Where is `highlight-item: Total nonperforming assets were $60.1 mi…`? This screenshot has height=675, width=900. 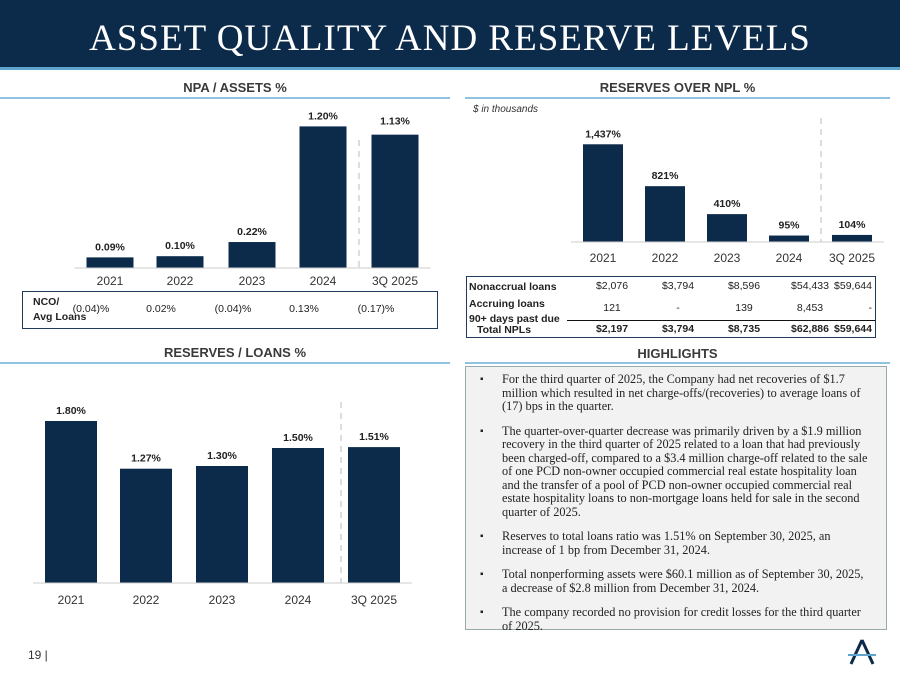
highlight-item: Total nonperforming assets were $60.1 mi… is located at coordinates (676, 581).